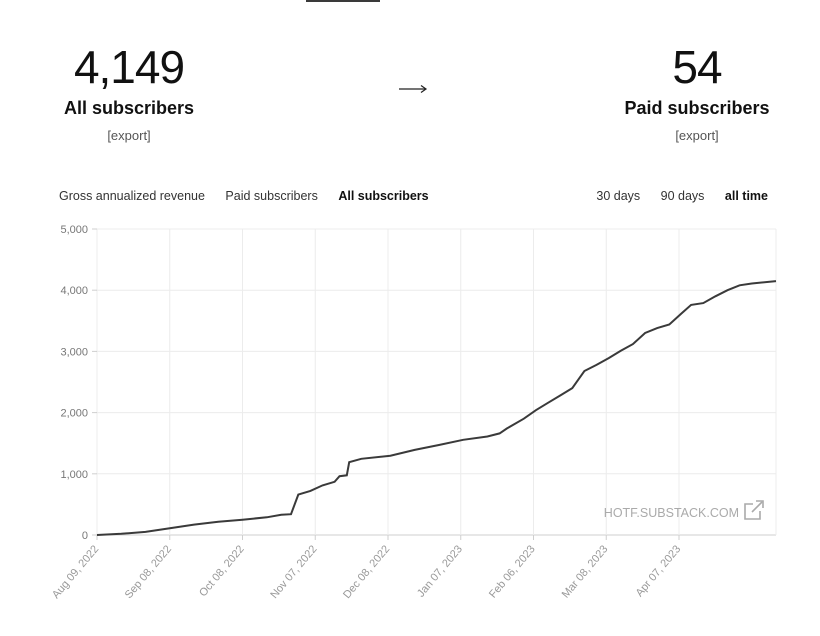 The image size is (820, 636). What do you see at coordinates (222, 571) in the screenshot?
I see `x-tick-label: Oct 08, 2022` at bounding box center [222, 571].